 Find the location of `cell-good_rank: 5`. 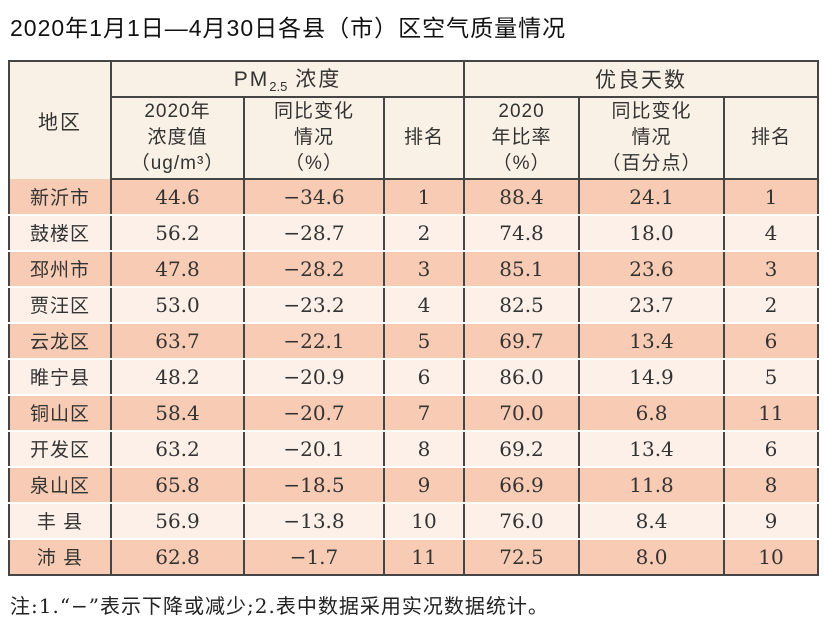

cell-good_rank: 5 is located at coordinates (771, 377).